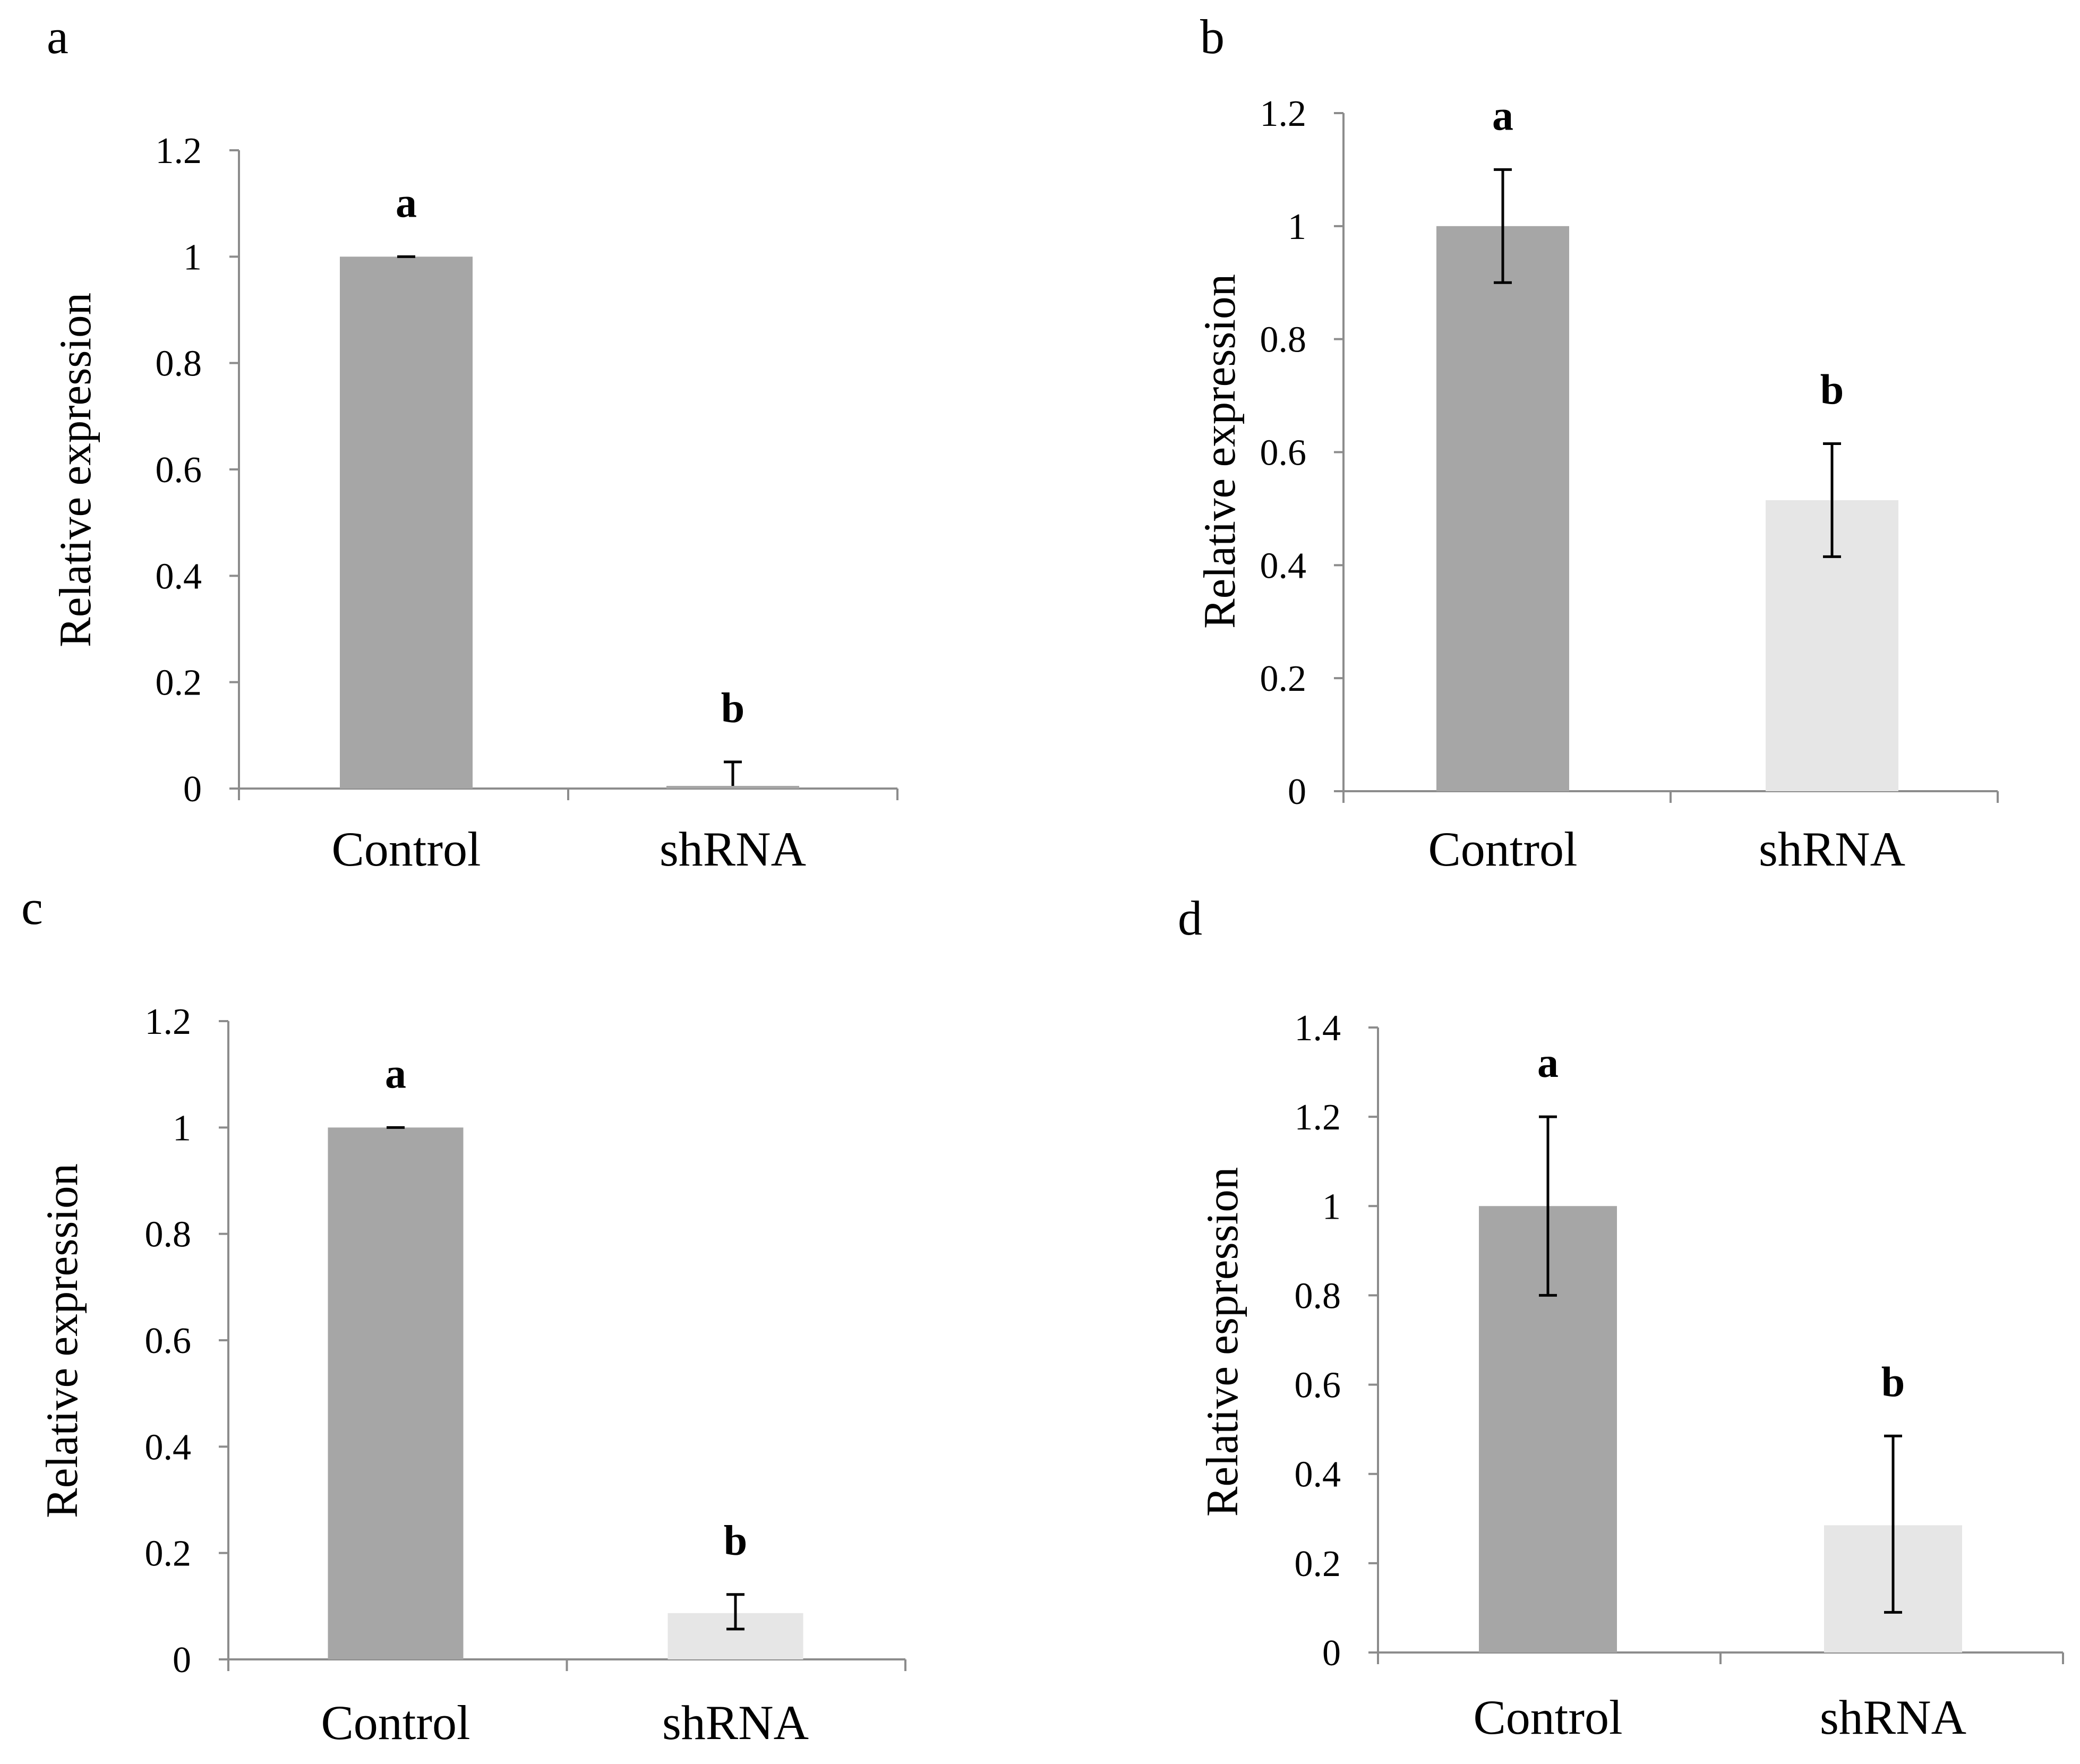 The height and width of the screenshot is (1764, 2080). Describe the element at coordinates (58, 37) in the screenshot. I see `panel-label: a` at that location.